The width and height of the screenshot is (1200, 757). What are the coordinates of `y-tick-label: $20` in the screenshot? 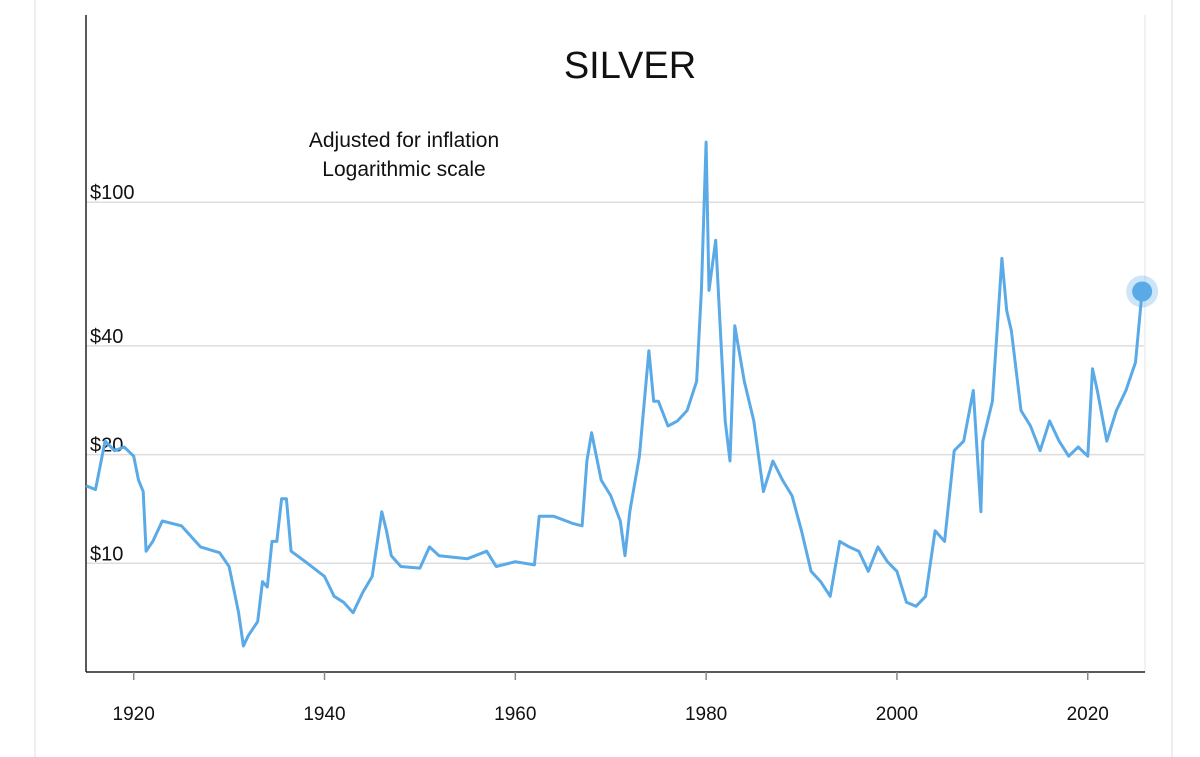 It's located at (106, 446).